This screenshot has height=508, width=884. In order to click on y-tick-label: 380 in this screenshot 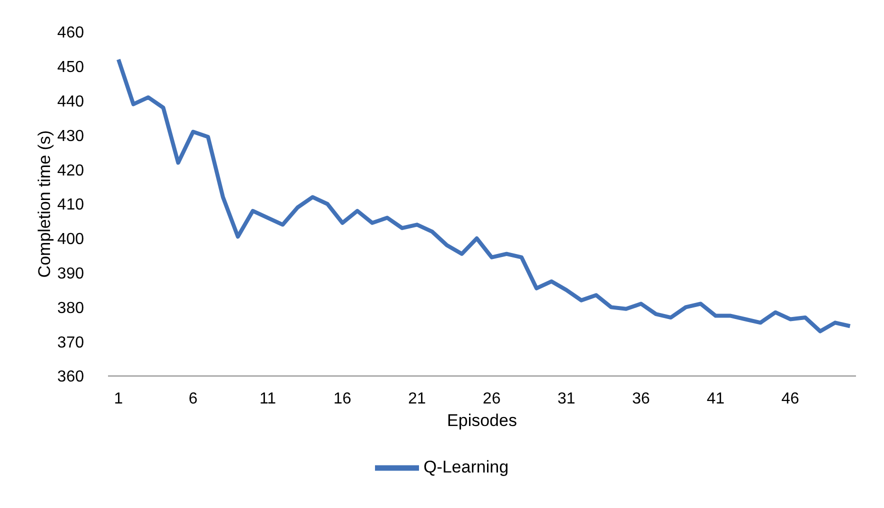, I will do `click(70, 308)`.